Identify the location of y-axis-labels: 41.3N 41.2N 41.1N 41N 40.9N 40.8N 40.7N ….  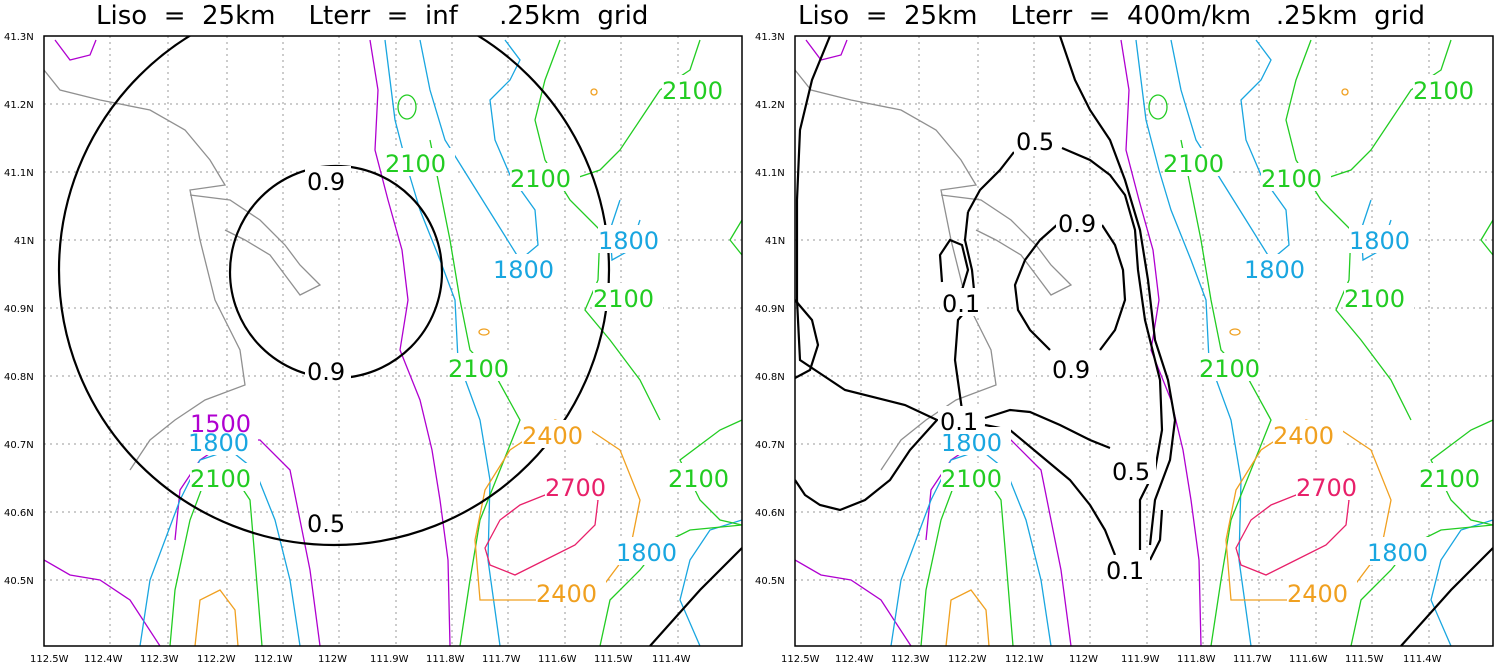
(19, 309).